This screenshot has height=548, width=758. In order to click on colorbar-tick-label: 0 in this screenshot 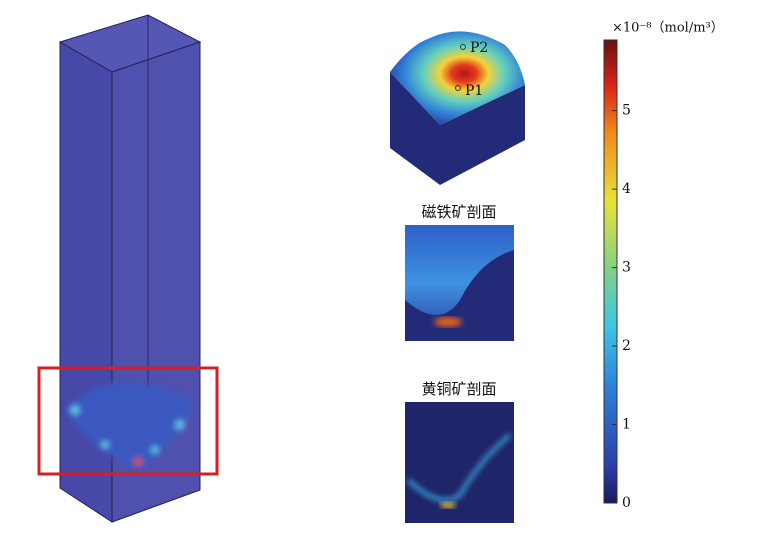, I will do `click(626, 503)`.